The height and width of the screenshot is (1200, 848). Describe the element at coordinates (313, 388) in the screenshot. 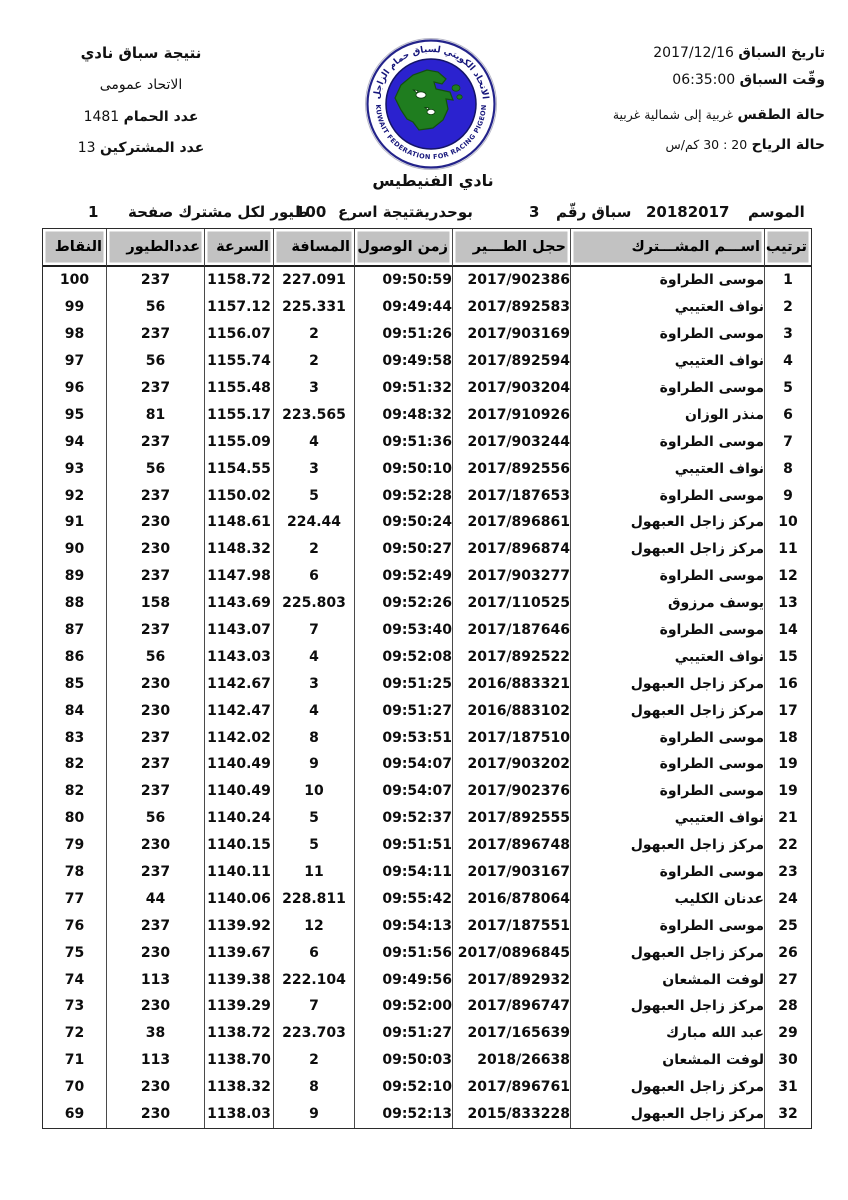

I see `distance-cell: 3` at that location.